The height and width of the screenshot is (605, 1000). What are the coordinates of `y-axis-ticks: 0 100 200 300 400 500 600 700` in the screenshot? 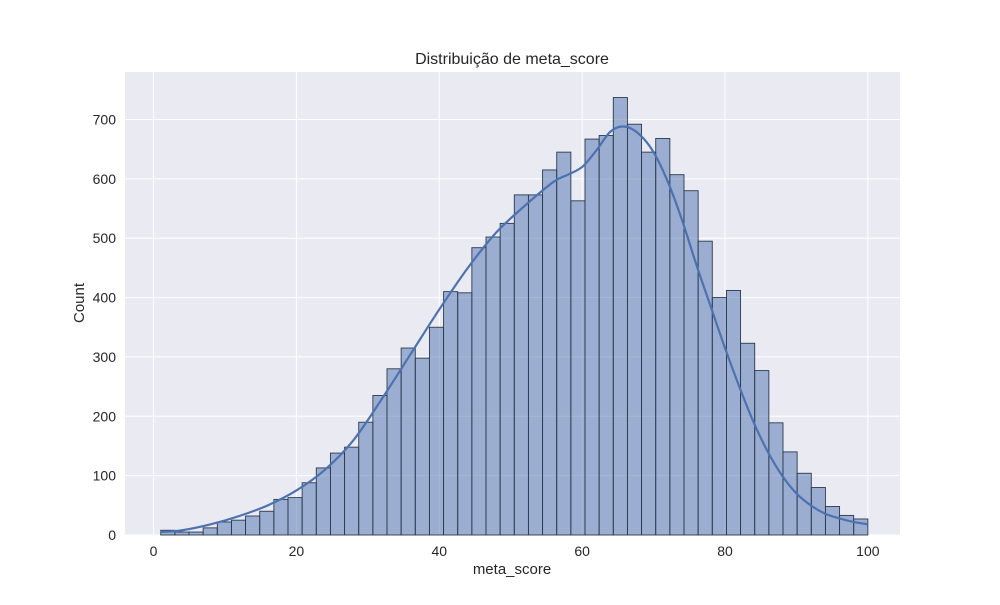 It's located at (105, 327).